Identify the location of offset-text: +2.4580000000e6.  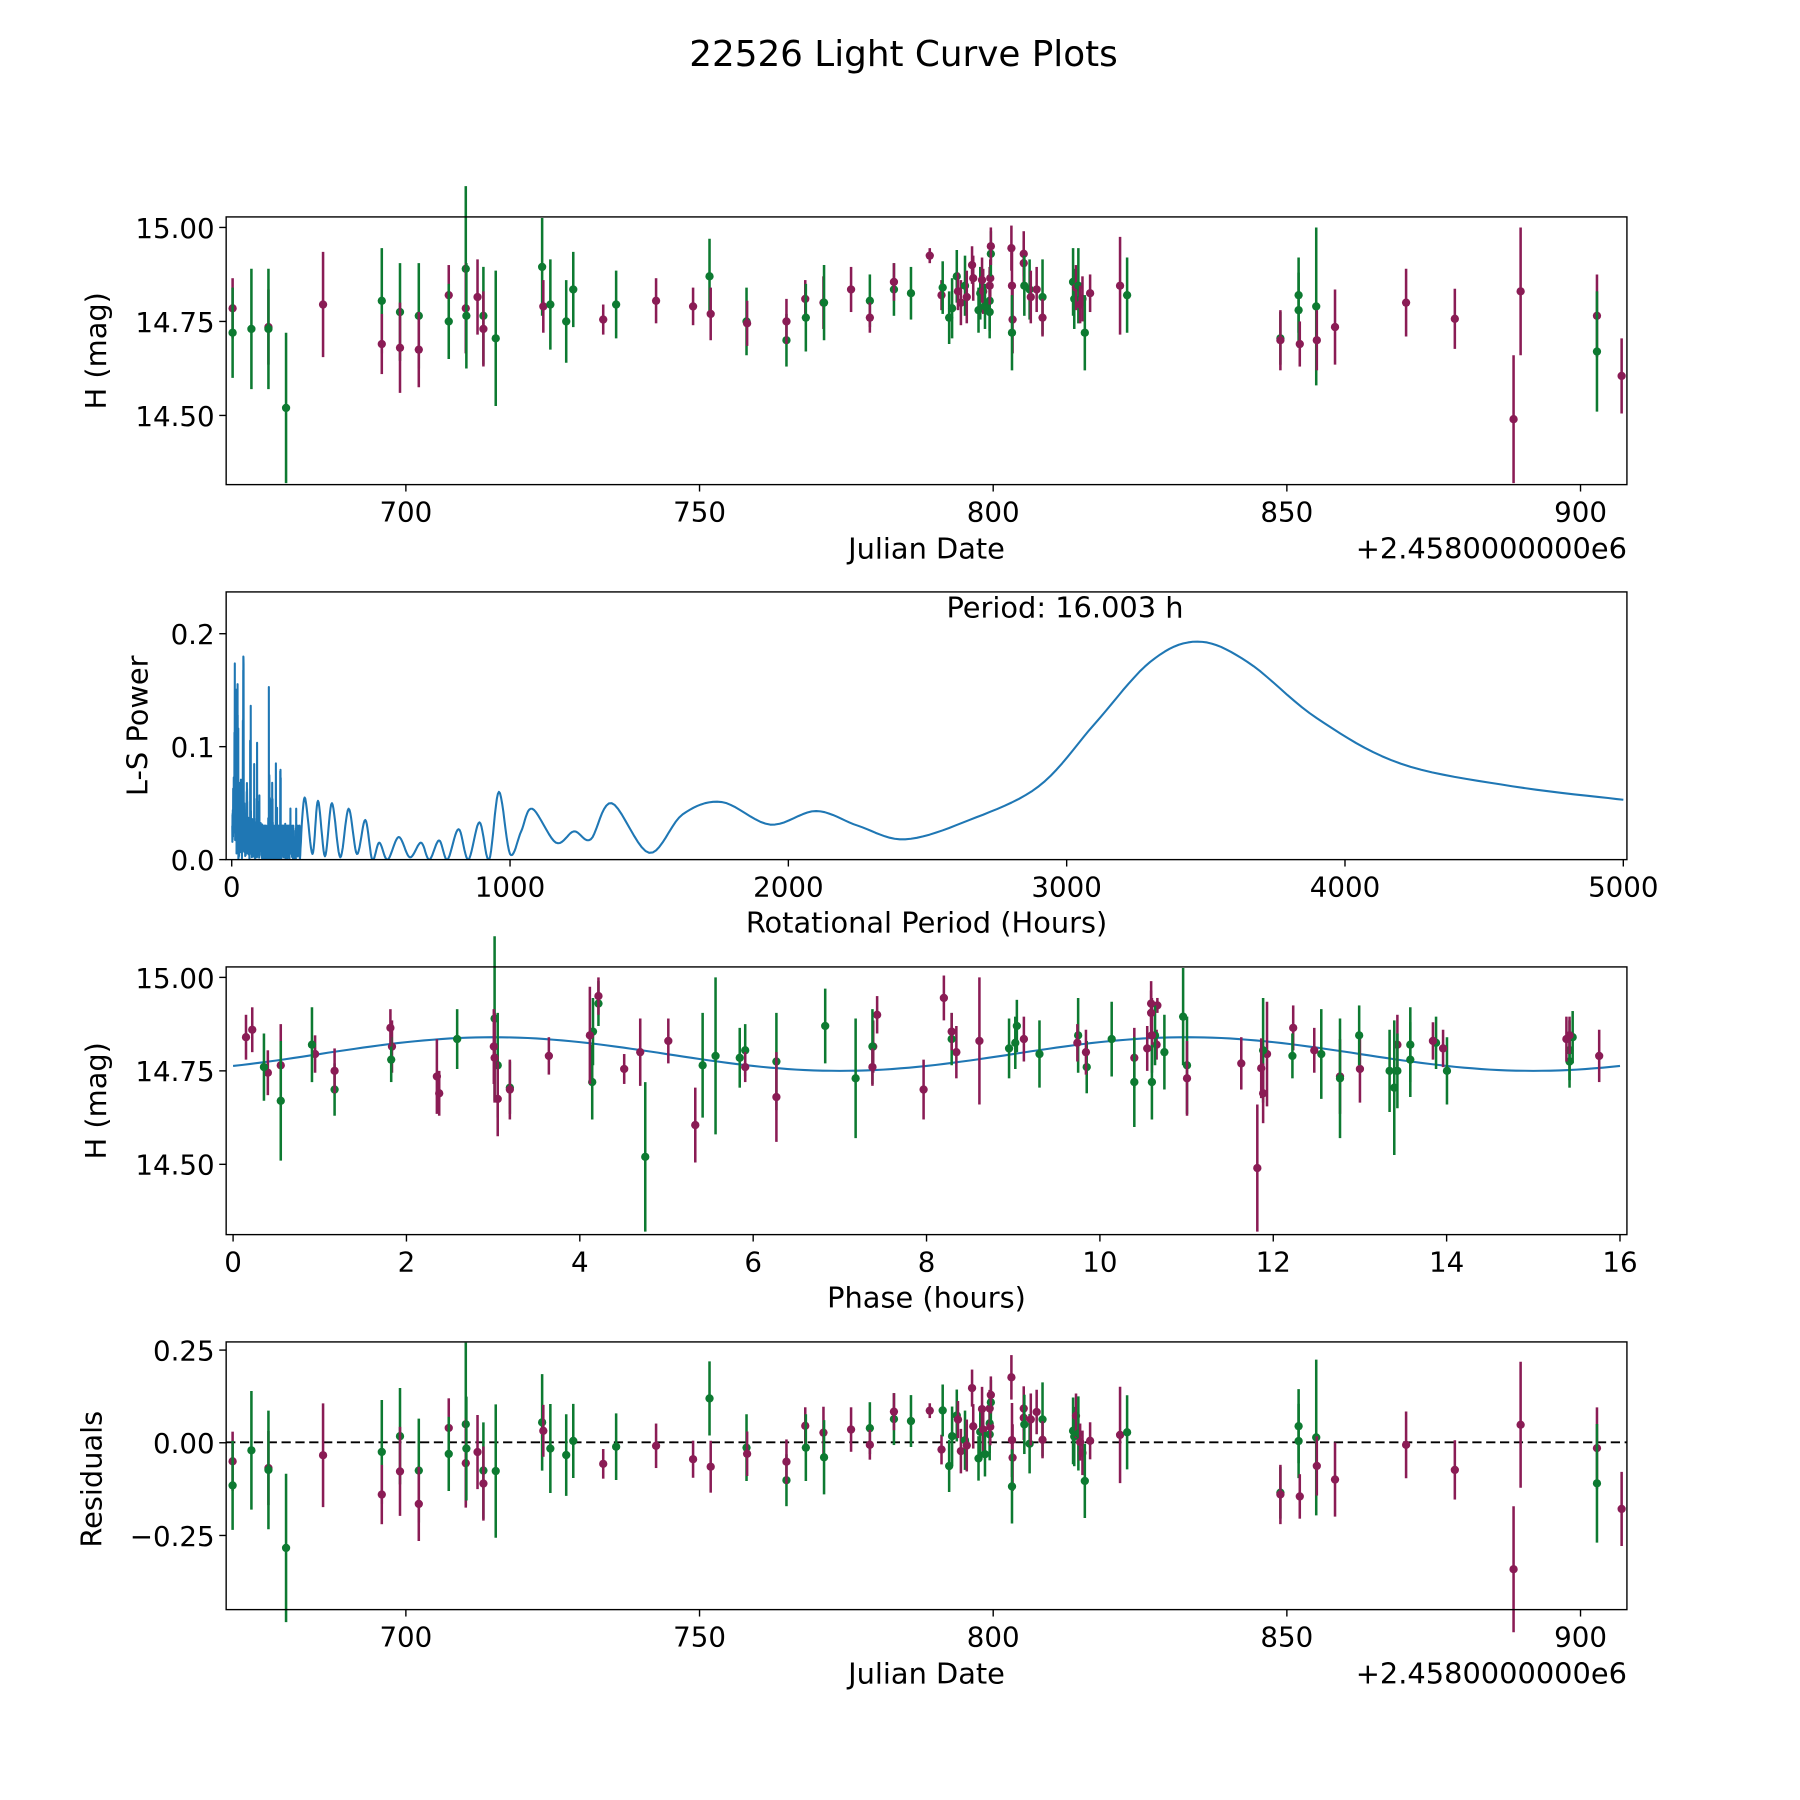
(1491, 1673).